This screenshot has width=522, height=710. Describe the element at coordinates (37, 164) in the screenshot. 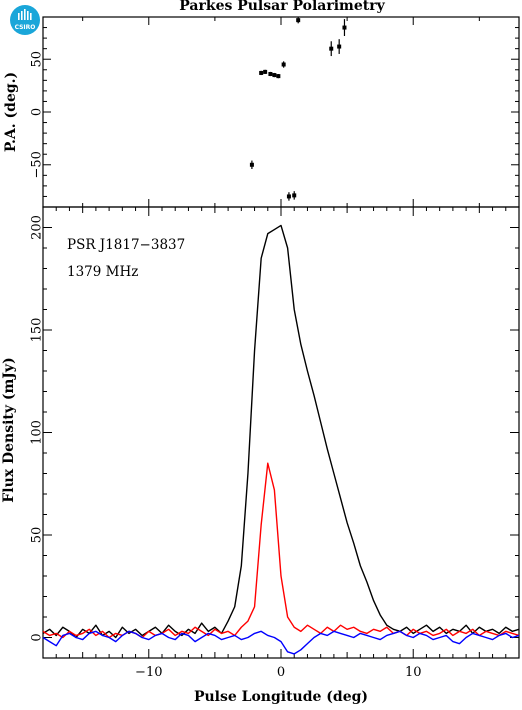

I see `pa-ytick-label: −50` at that location.